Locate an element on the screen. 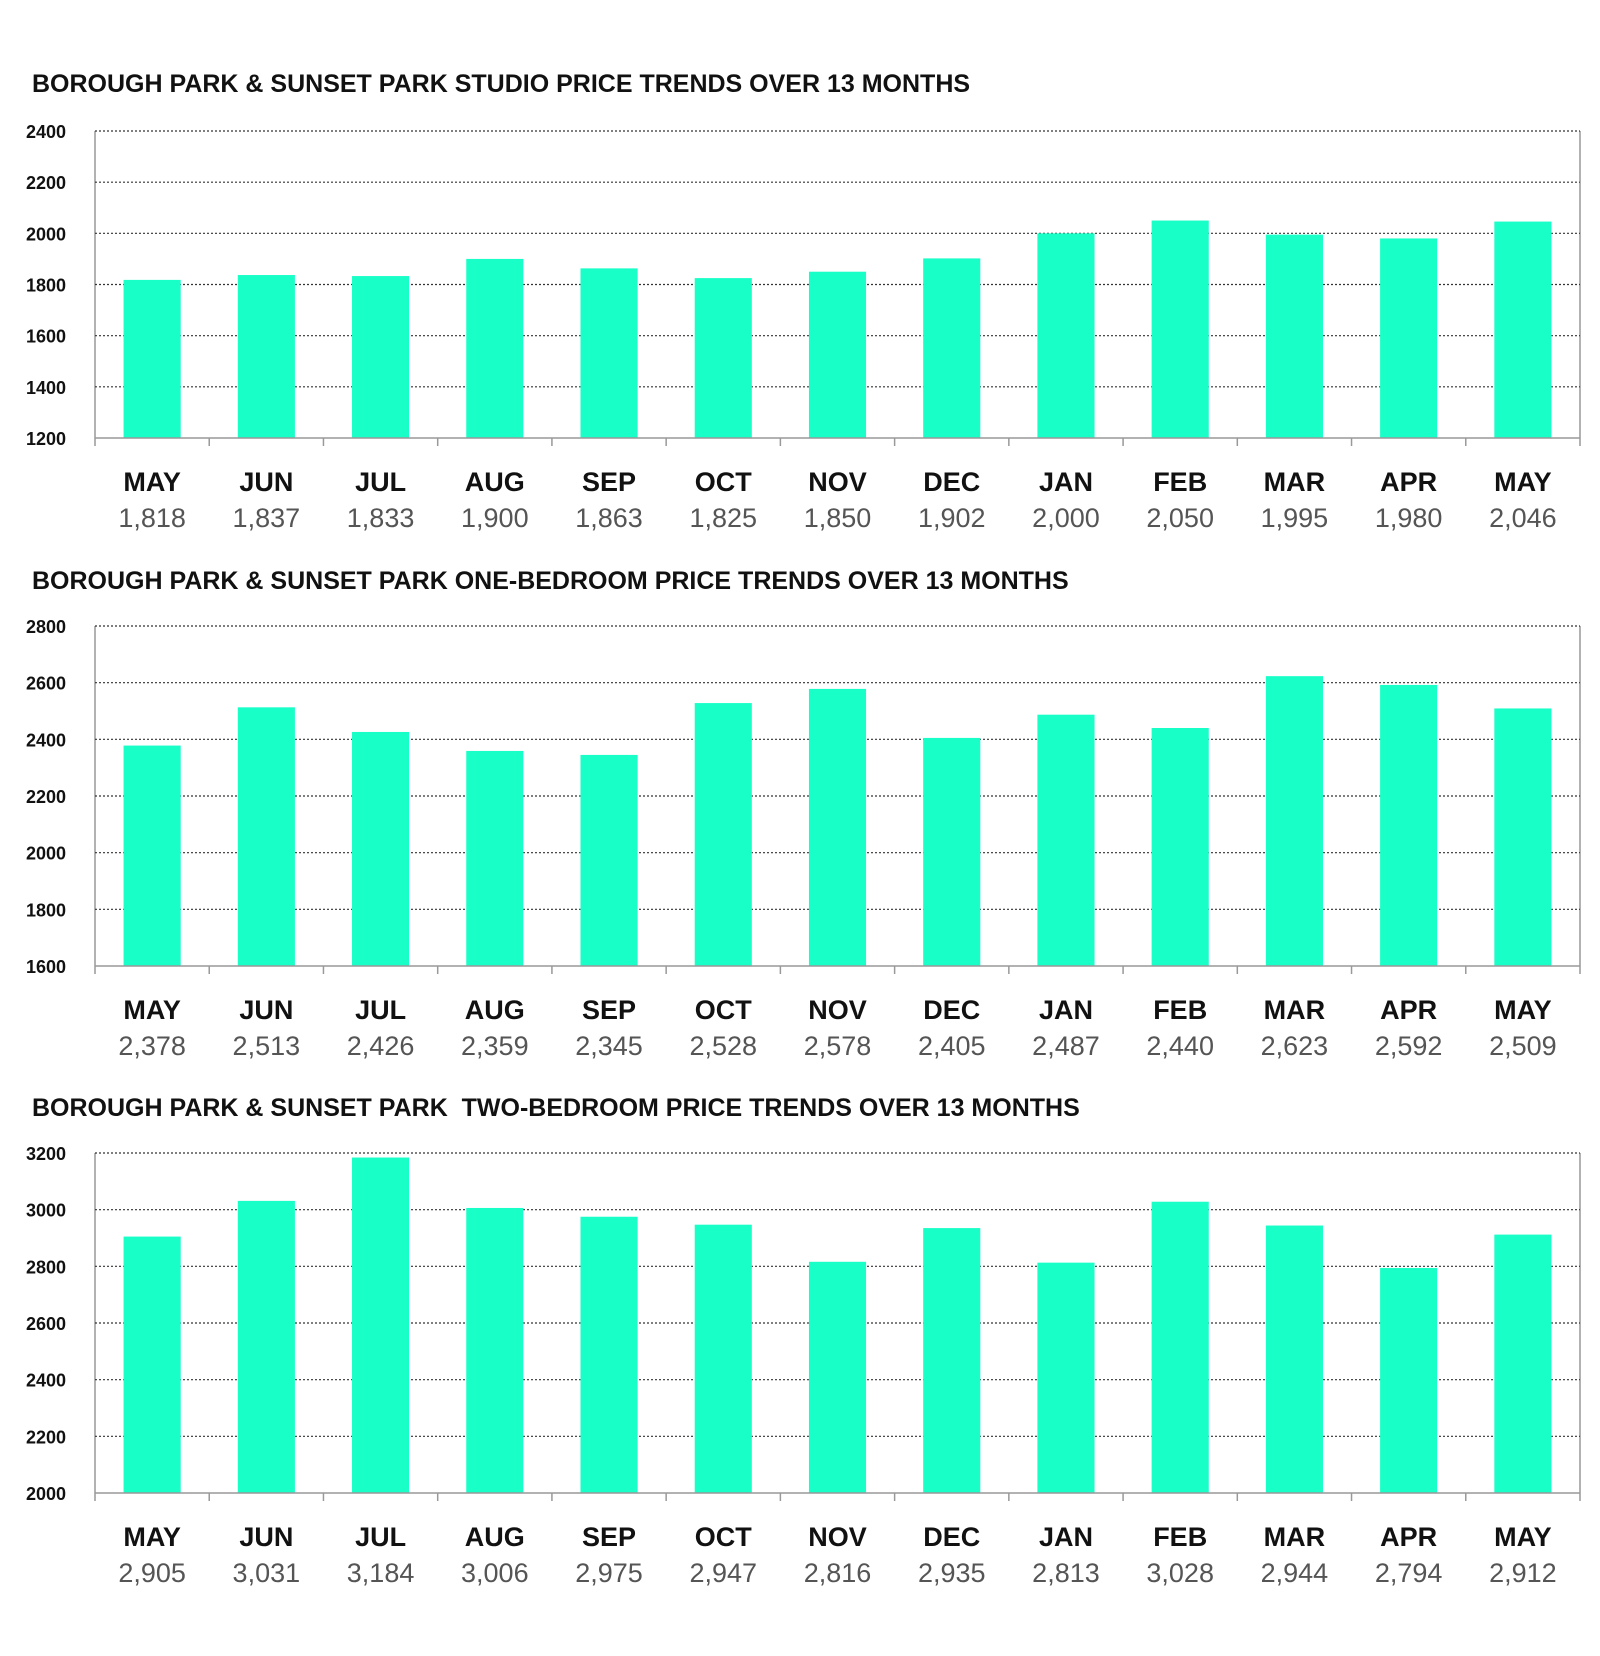 The width and height of the screenshot is (1600, 1656). value-label: 2,050 is located at coordinates (1180, 518).